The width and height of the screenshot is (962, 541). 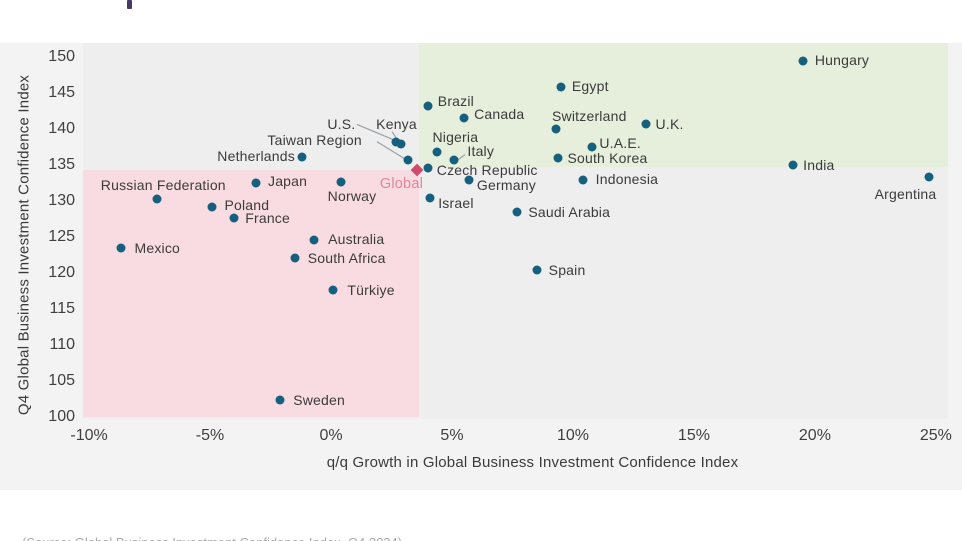 What do you see at coordinates (61, 128) in the screenshot?
I see `y-axis-tick-label: 140` at bounding box center [61, 128].